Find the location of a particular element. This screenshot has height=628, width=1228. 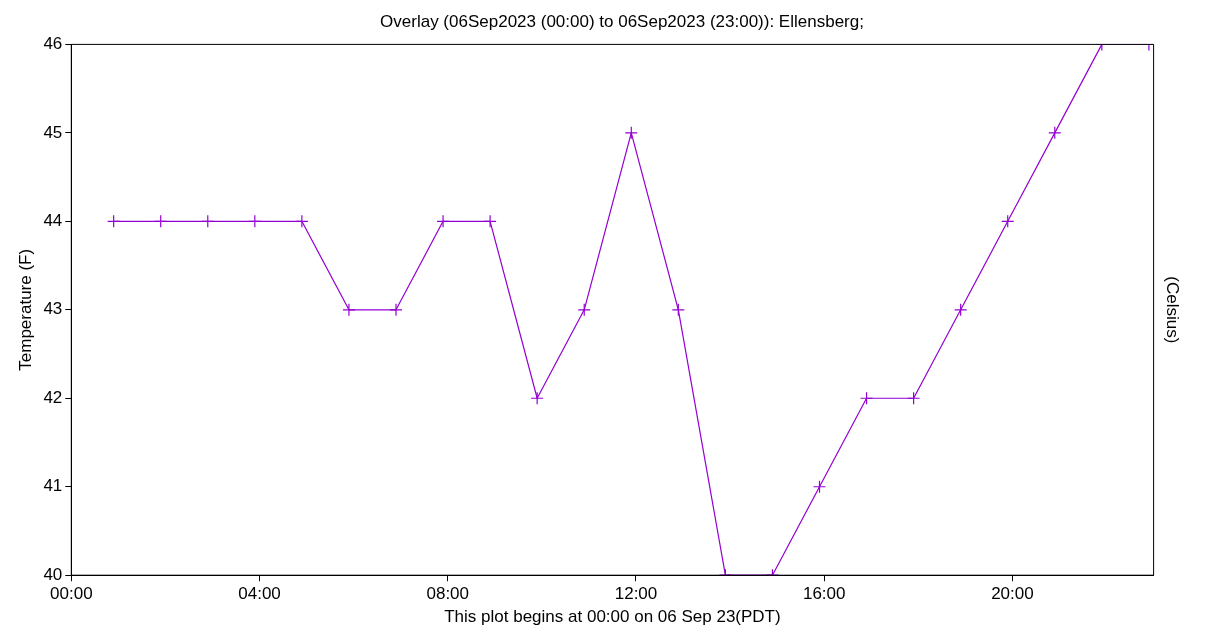

x-axis-title: This plot begins at 00:00 on 06 Sep 23(PDT) is located at coordinates (612, 617).